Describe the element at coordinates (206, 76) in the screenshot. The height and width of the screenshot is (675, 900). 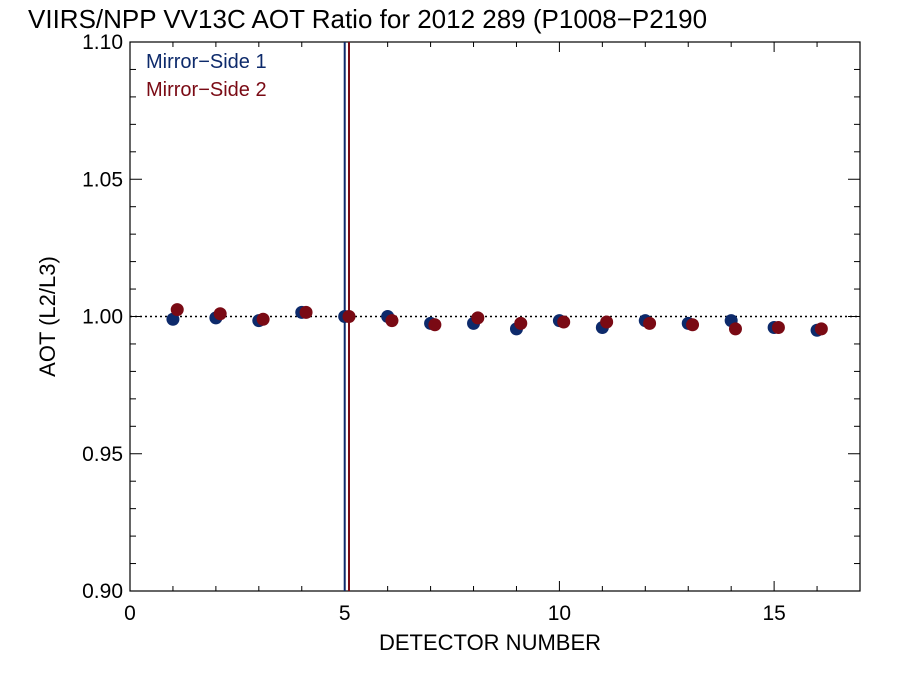
I see `legend: Mirror−Side 1 Mirror−Side 2` at that location.